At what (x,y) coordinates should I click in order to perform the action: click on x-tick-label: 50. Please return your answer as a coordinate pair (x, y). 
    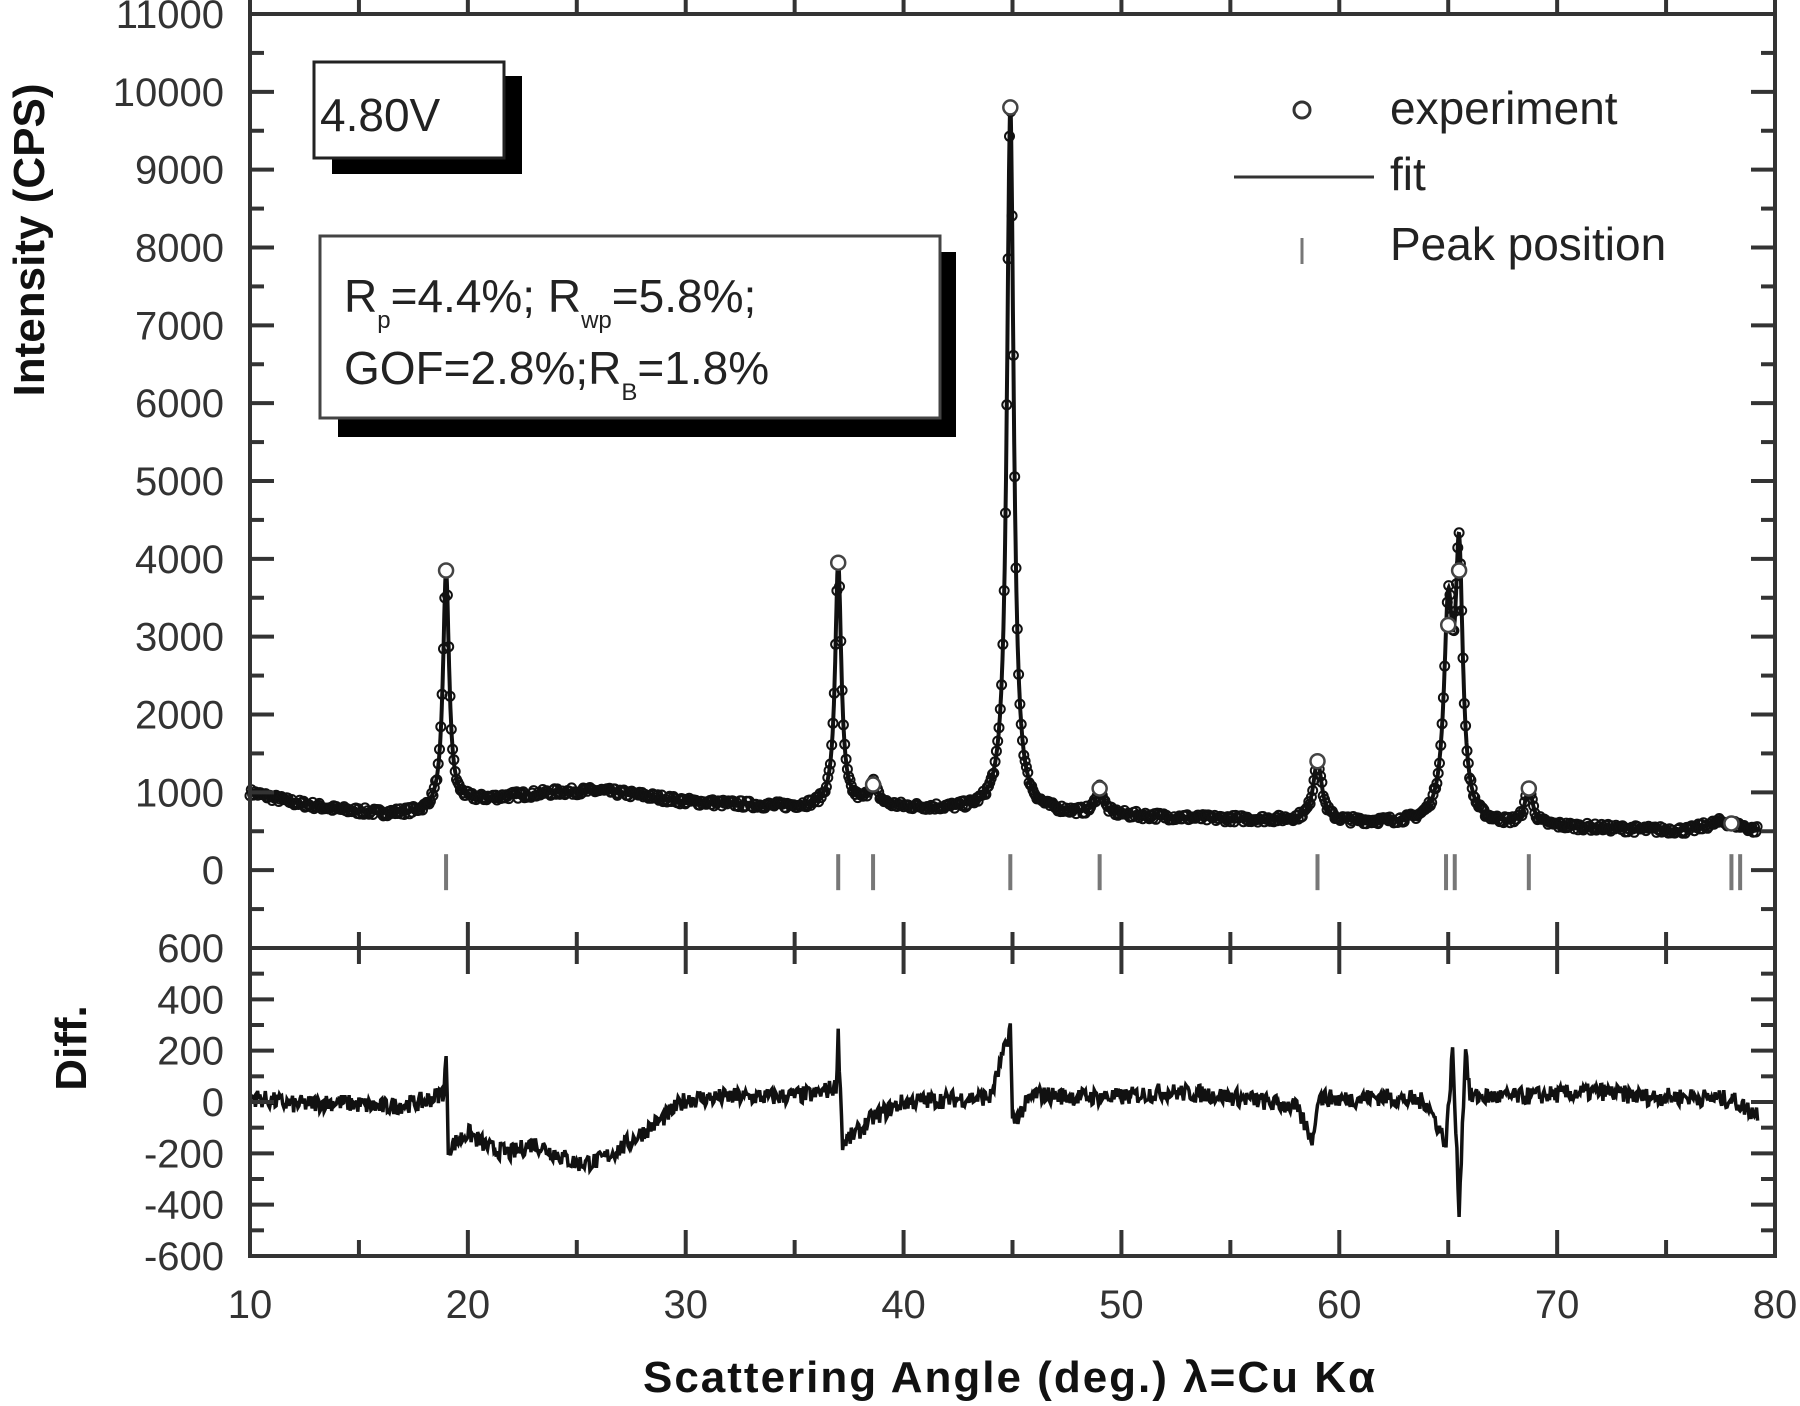
    Looking at the image, I should click on (1121, 1305).